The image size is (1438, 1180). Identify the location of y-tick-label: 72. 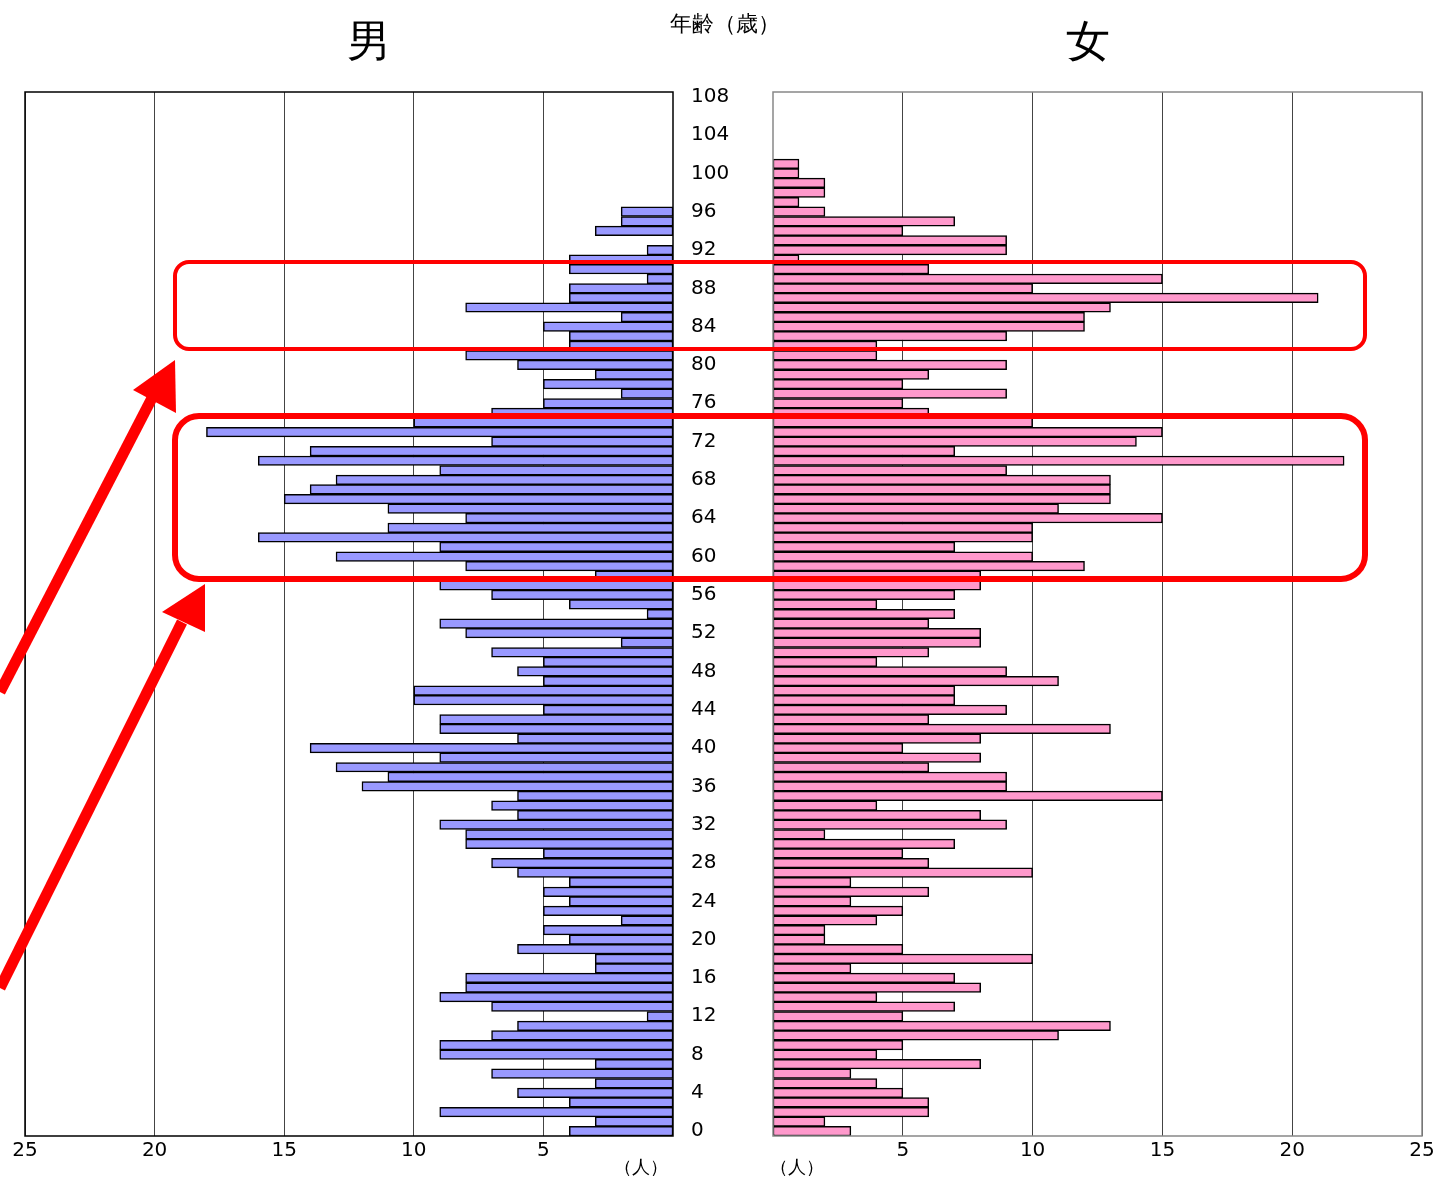
(704, 439).